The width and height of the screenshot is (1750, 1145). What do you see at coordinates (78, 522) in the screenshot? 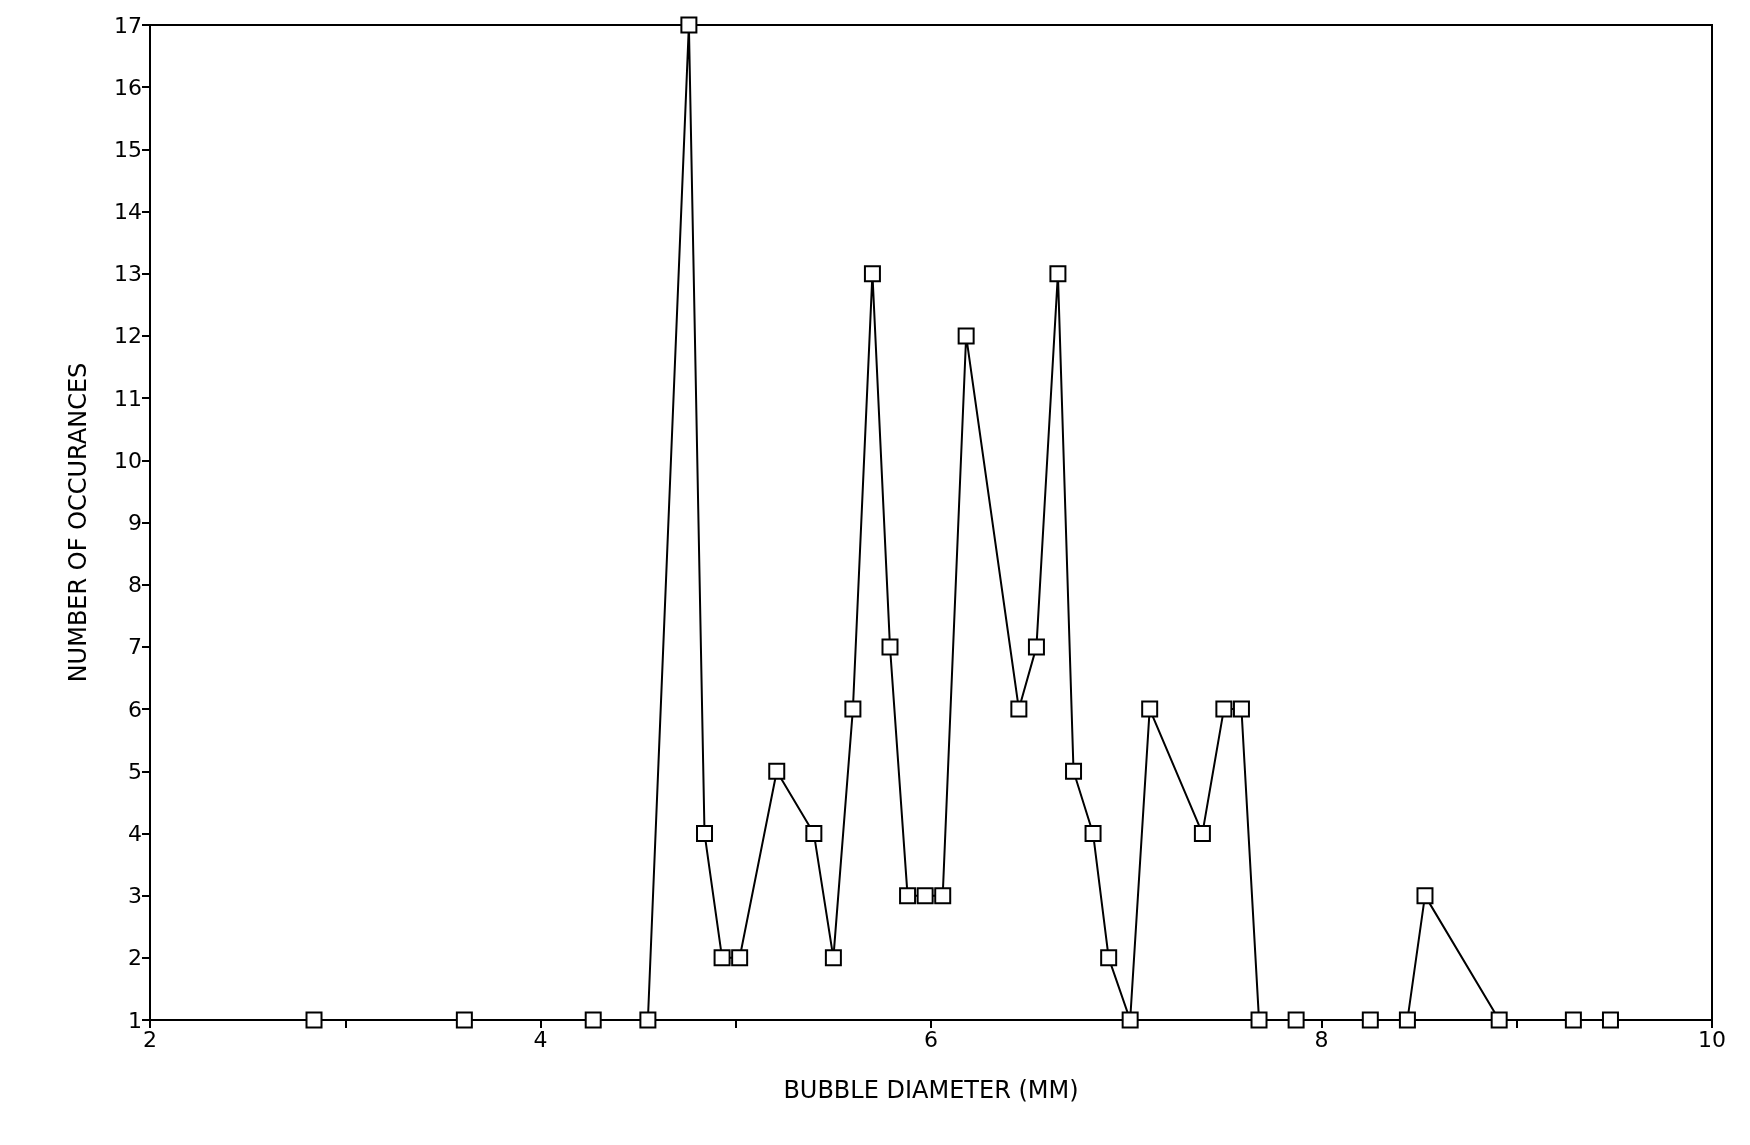
I see `y-axis-title: NUMBER OF OCCURANCES` at bounding box center [78, 522].